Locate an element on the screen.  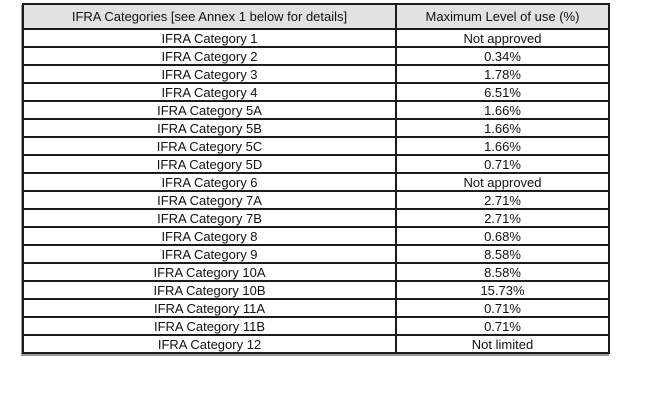
table-row: IFRA Category 4 6.51% is located at coordinates (316, 92).